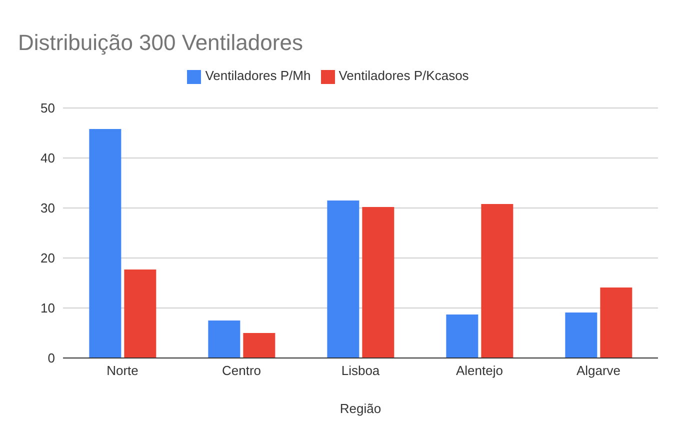 The height and width of the screenshot is (433, 700). Describe the element at coordinates (47, 208) in the screenshot. I see `y-tick-label: 30` at that location.